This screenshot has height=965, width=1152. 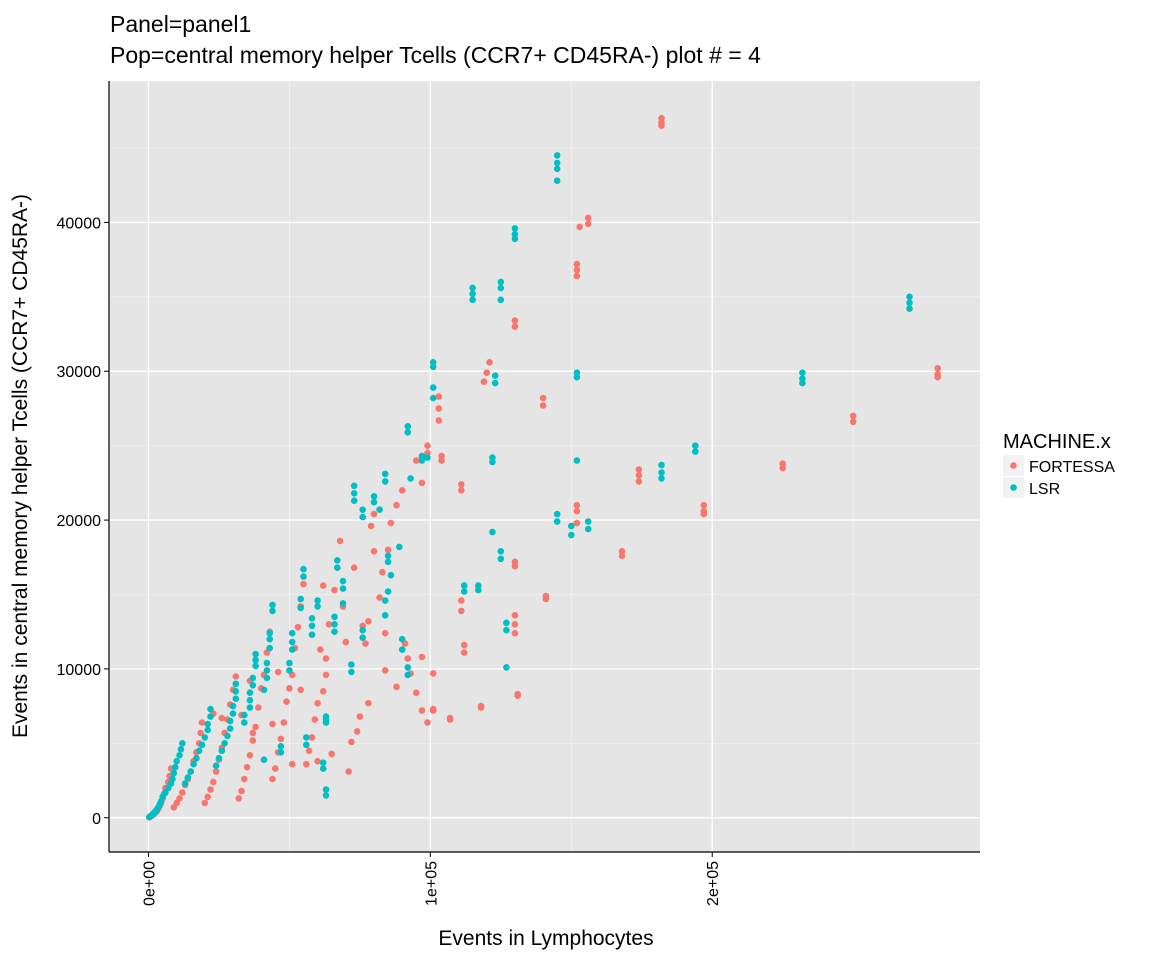 I want to click on x-tick-label: 0e+00, so click(x=149, y=883).